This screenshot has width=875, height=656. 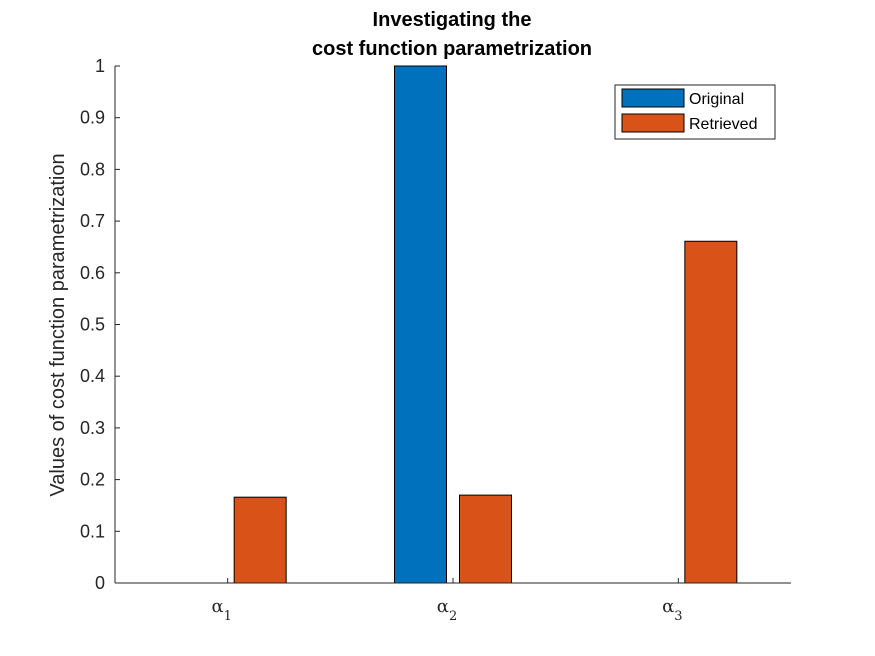 I want to click on chart-title-line-1: Investigating the, so click(x=452, y=20).